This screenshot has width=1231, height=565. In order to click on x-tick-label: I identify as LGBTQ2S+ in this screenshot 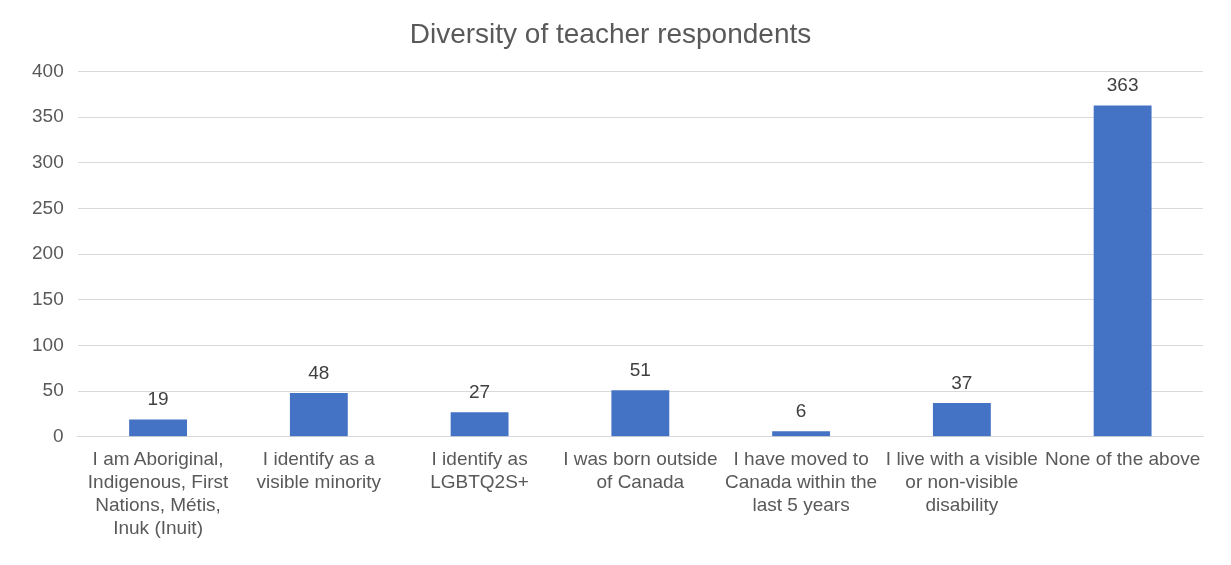, I will do `click(479, 470)`.